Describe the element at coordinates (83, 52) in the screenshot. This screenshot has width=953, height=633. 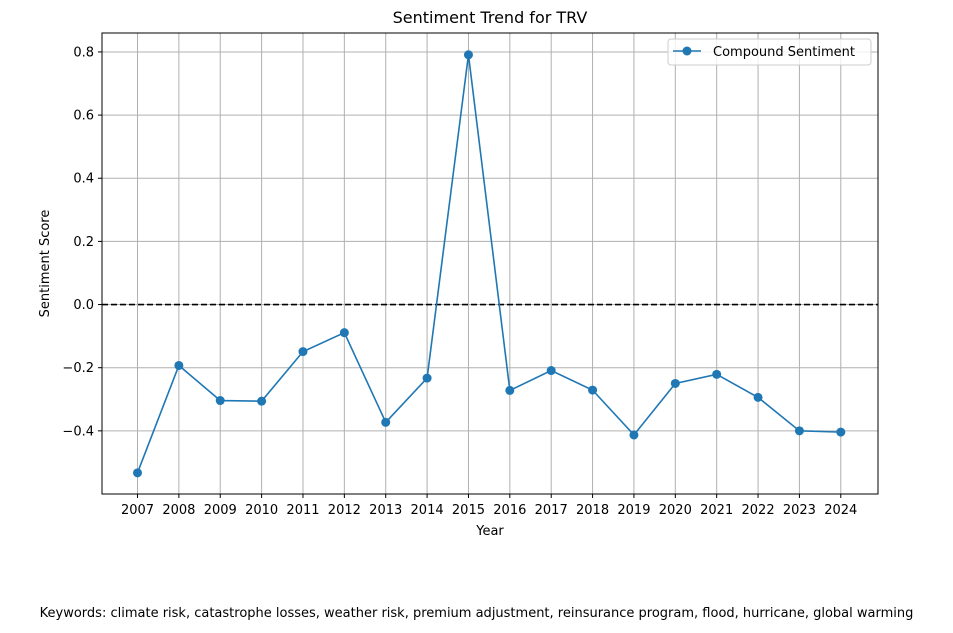
I see `y-tick-label: 0.8` at that location.